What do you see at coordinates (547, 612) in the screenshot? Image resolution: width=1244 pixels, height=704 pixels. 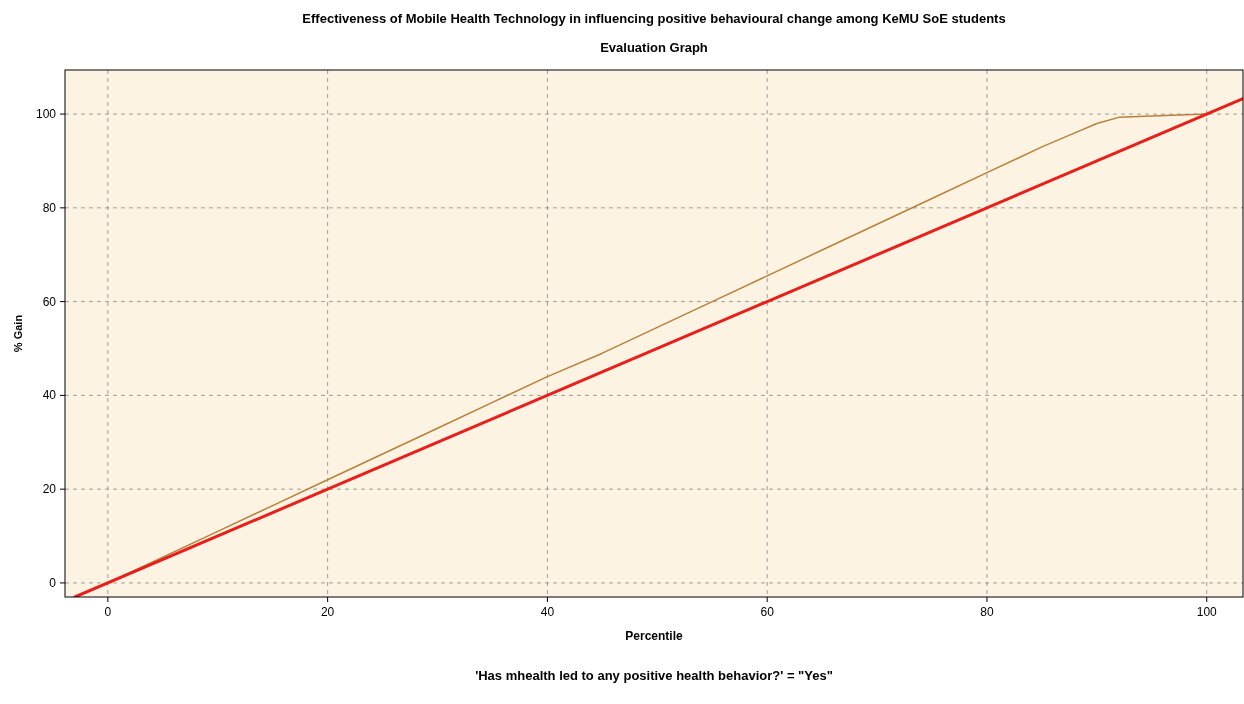 I see `x-tick-label: 40` at bounding box center [547, 612].